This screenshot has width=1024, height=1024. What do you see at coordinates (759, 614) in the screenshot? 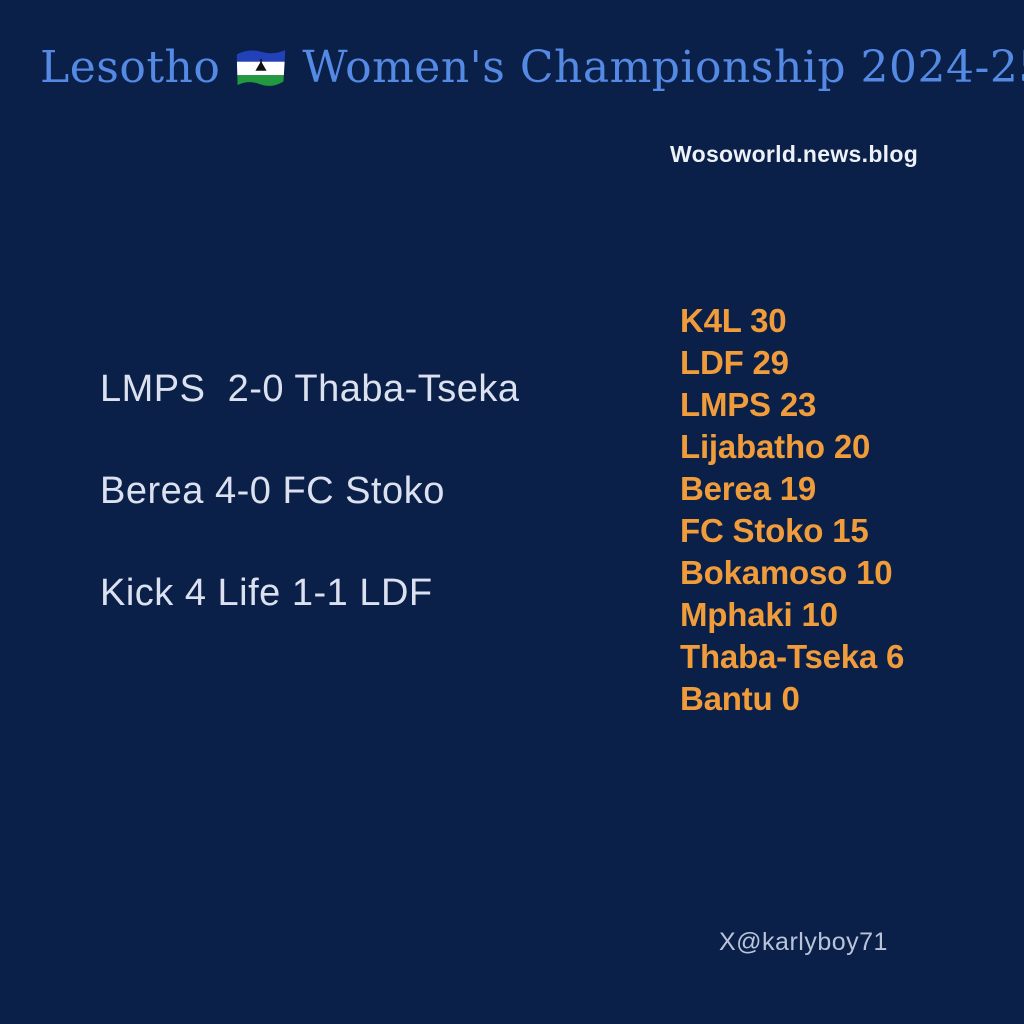
I see `standings-row: Mphaki 10` at bounding box center [759, 614].